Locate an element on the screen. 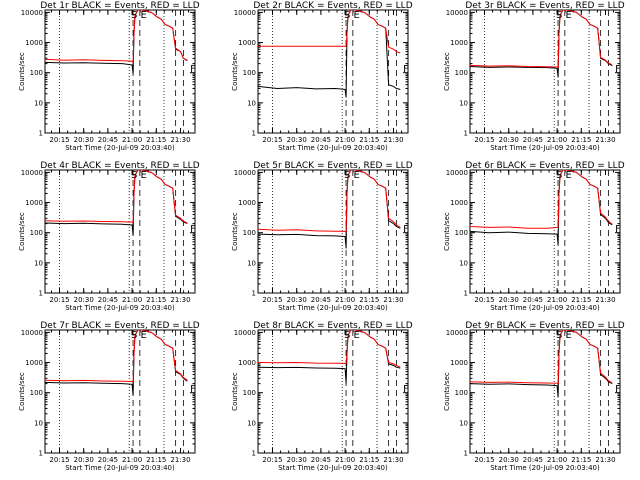 Image resolution: width=640 pixels, height=480 pixels. panel-title: Det 6r BLACK = Events, RED = LLD is located at coordinates (544, 166).